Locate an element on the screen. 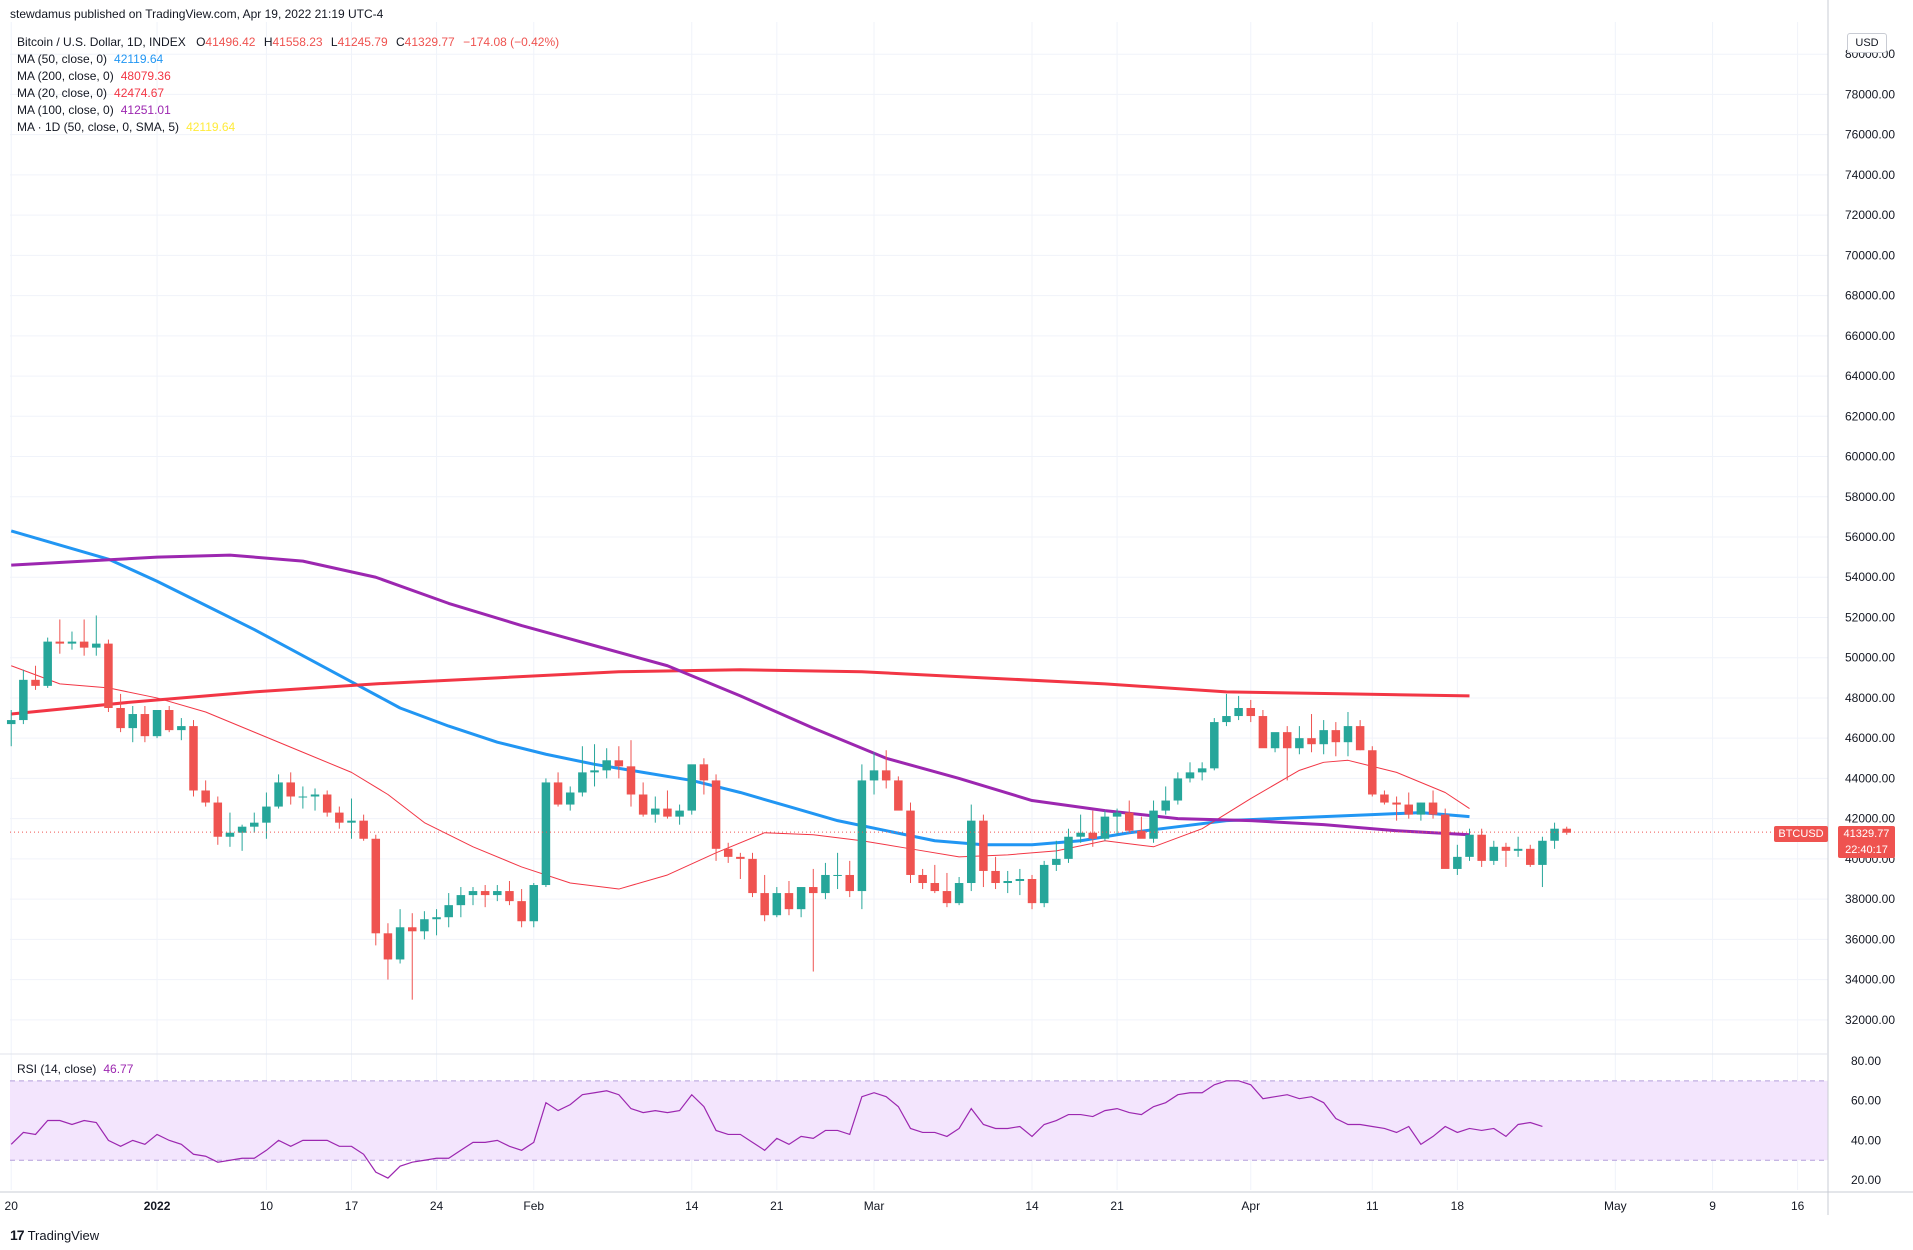 This screenshot has height=1250, width=1913. last-price-badge: 41329.77 22:40:17 is located at coordinates (1866, 842).